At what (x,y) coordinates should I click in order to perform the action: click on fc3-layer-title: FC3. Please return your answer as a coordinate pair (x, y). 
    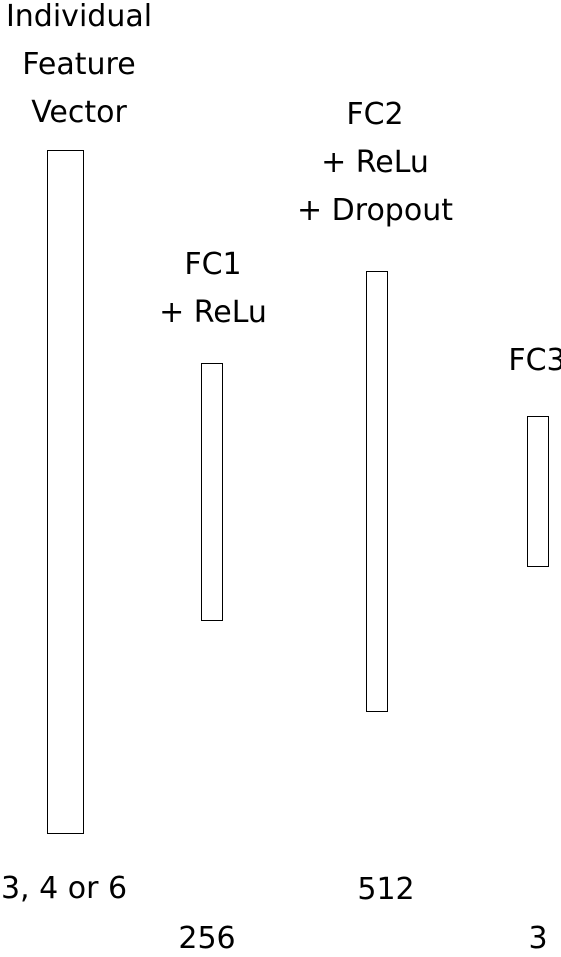
    Looking at the image, I should click on (534, 361).